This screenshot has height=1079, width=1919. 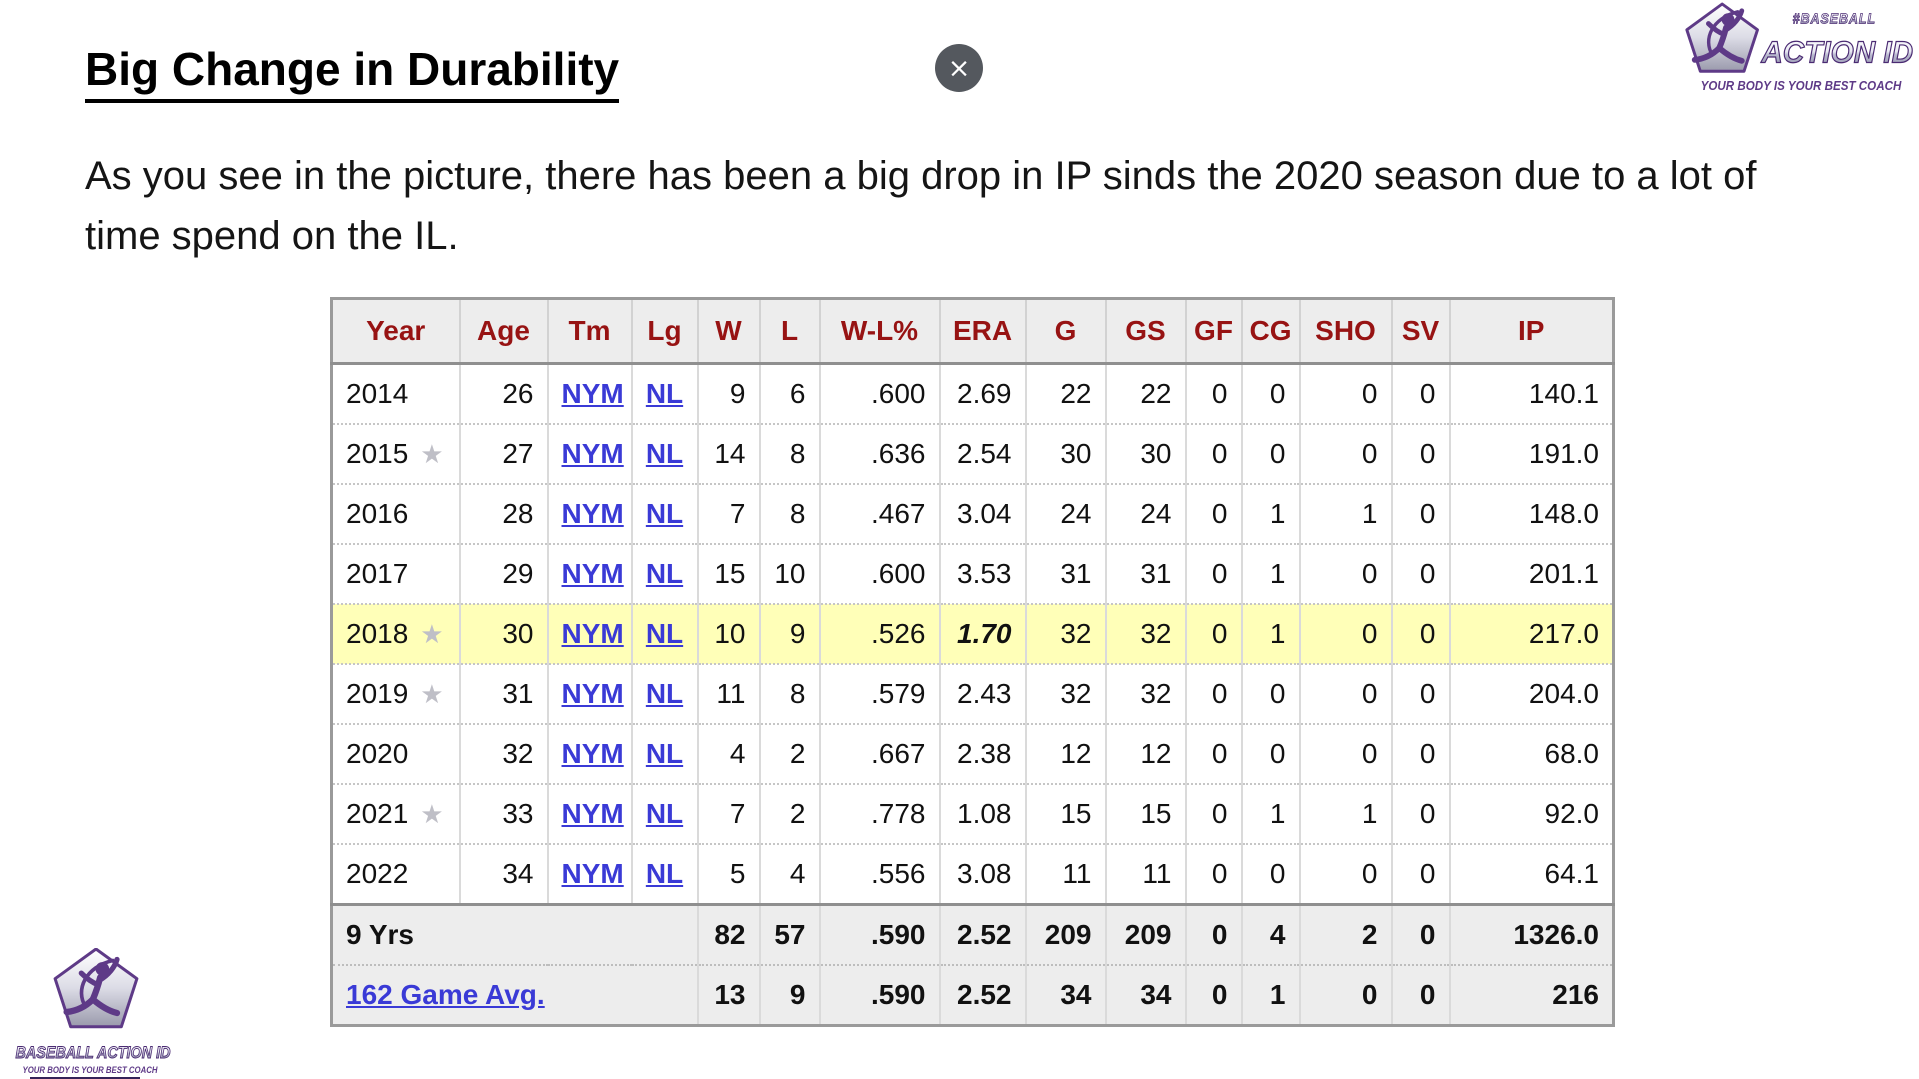 I want to click on season-row-2021: 2021 ★ 33 NYM NL 7 2.778 1.08 15 15 0 1 1 0 92.0, so click(x=973, y=813).